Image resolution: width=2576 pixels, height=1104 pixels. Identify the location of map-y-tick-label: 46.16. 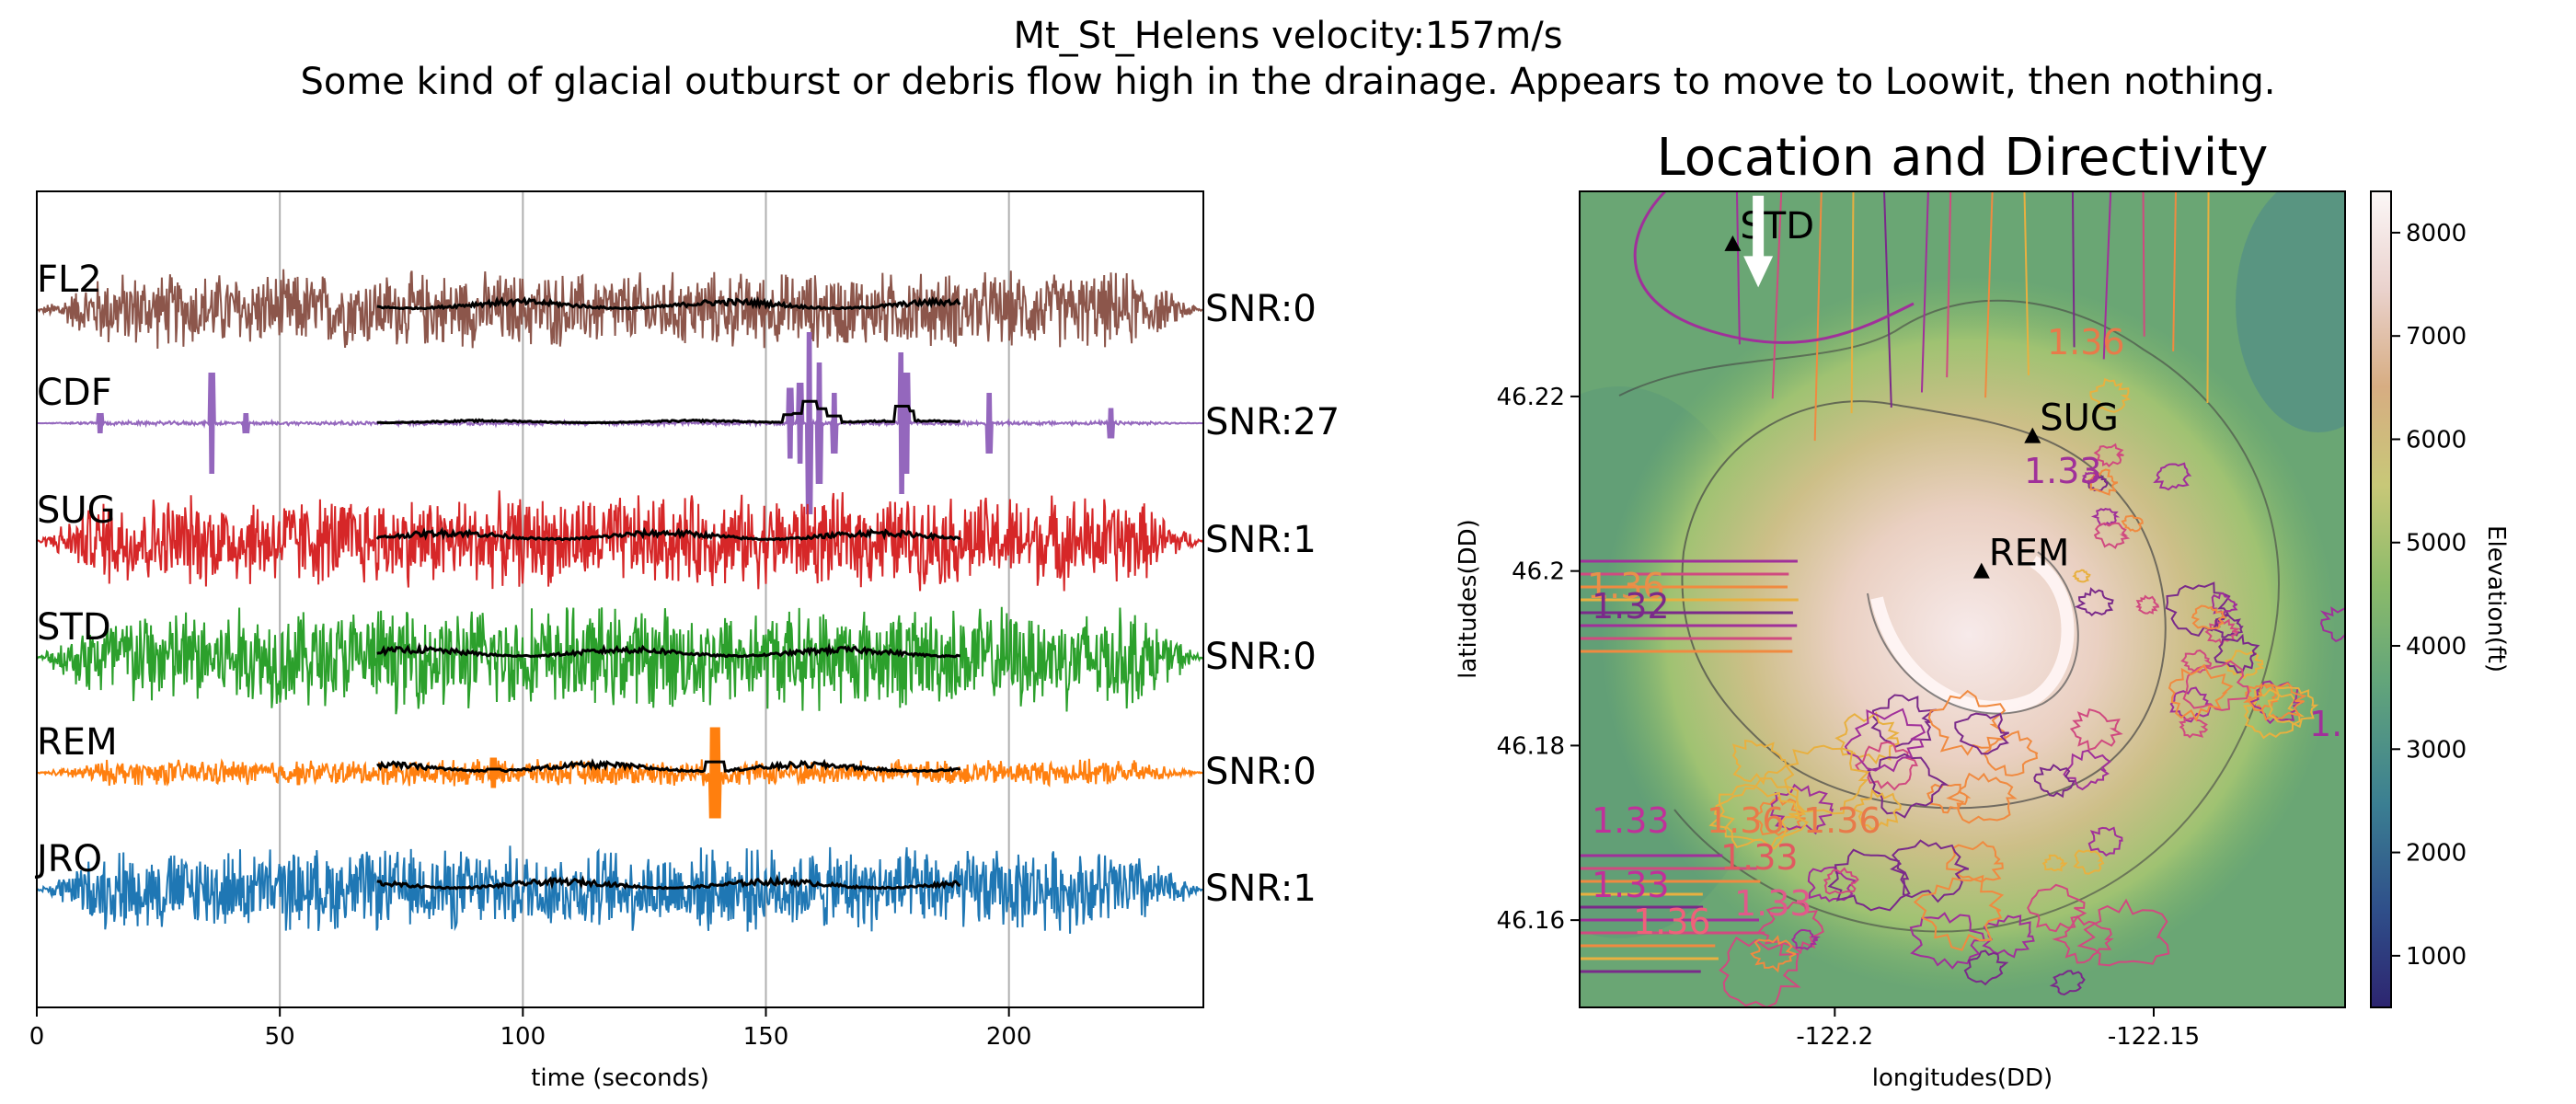
(1531, 921).